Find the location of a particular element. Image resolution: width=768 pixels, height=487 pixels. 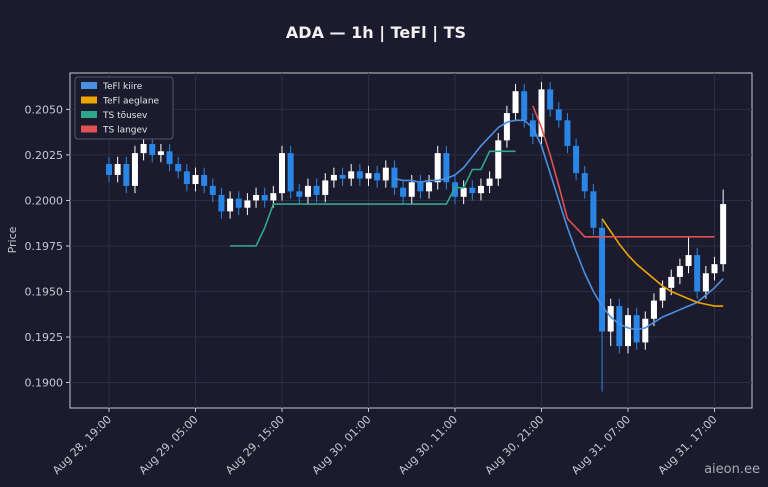

legend-box is located at coordinates (124, 108).